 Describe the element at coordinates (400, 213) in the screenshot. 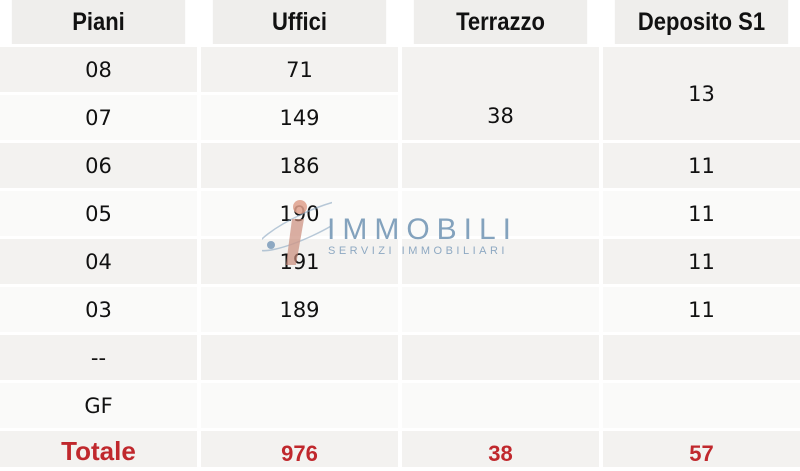

I see `table-row: 05 190 11` at that location.